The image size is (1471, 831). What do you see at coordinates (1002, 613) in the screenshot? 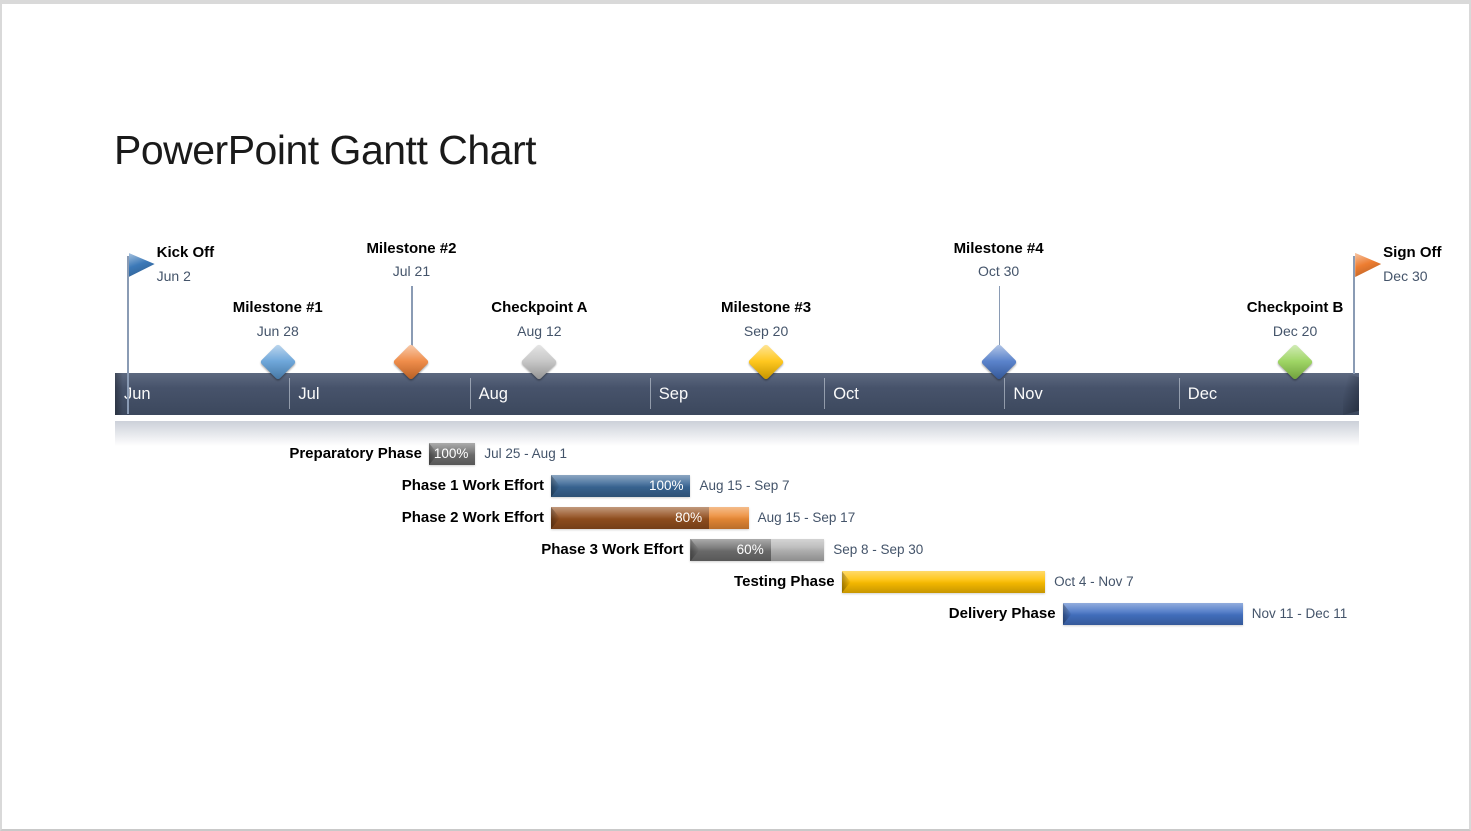
I see `task-label: Delivery Phase` at bounding box center [1002, 613].